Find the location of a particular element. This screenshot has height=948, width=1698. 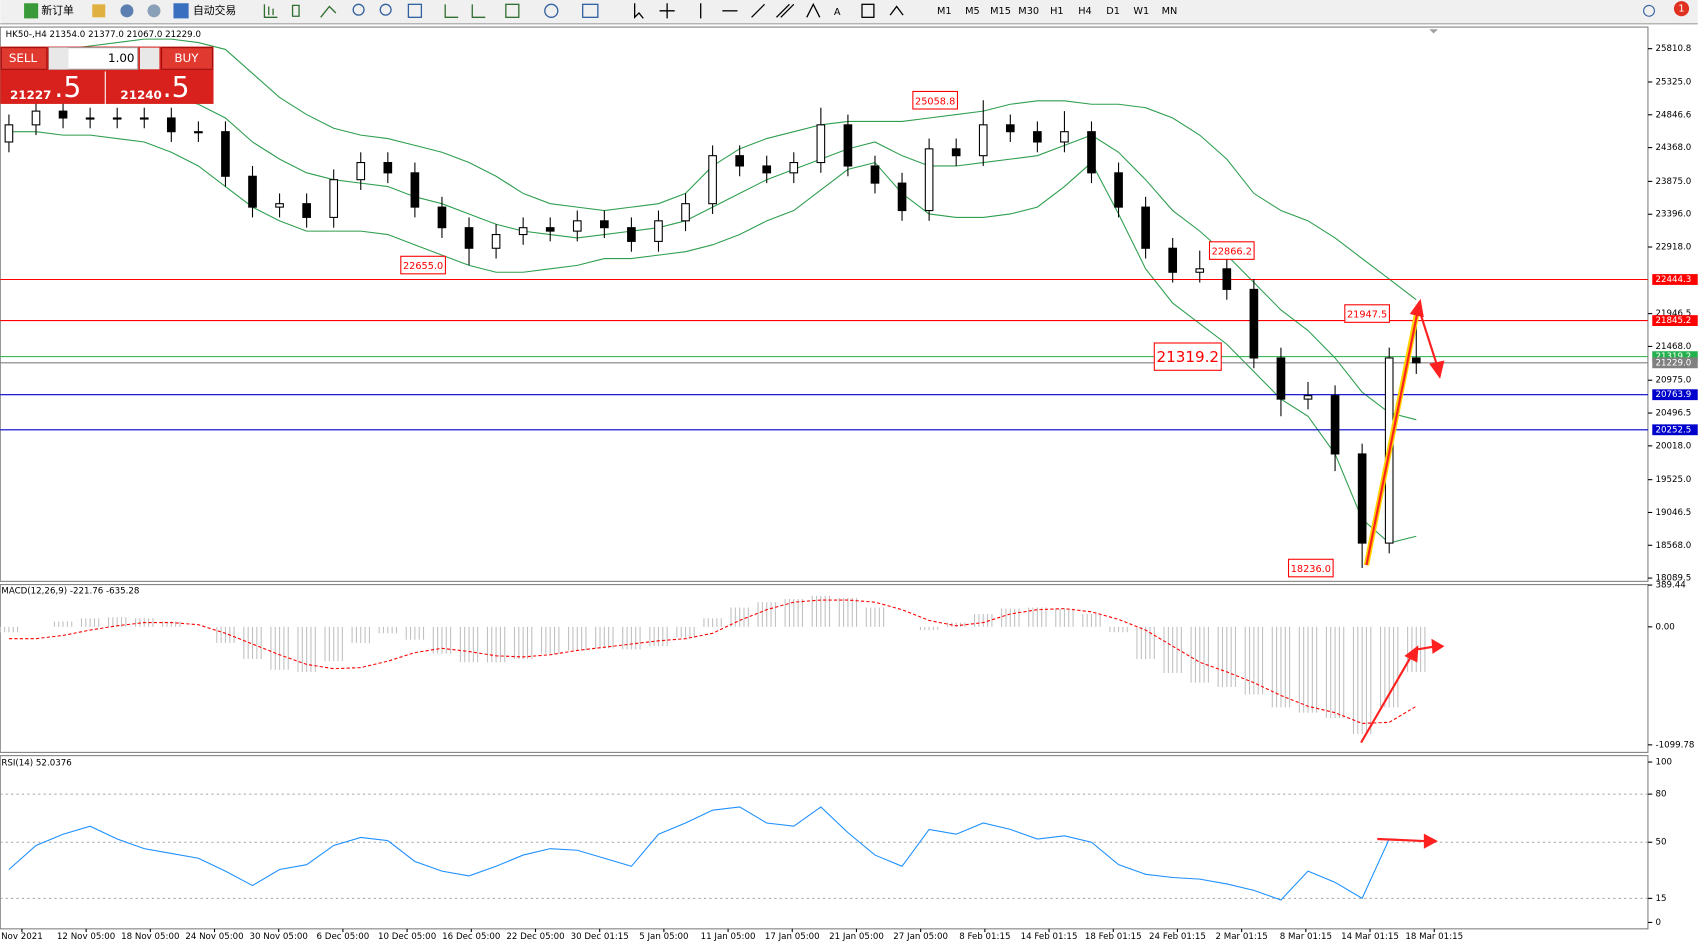

volume-value: 1.00 is located at coordinates (121, 58).